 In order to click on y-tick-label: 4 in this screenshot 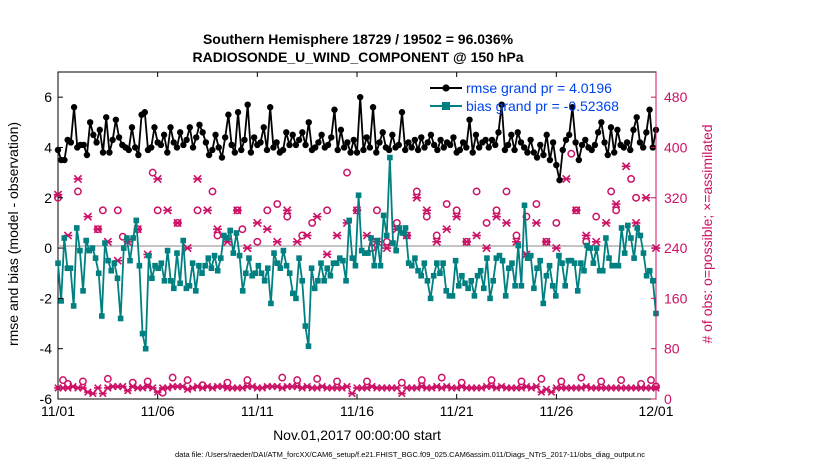, I will do `click(48, 147)`.